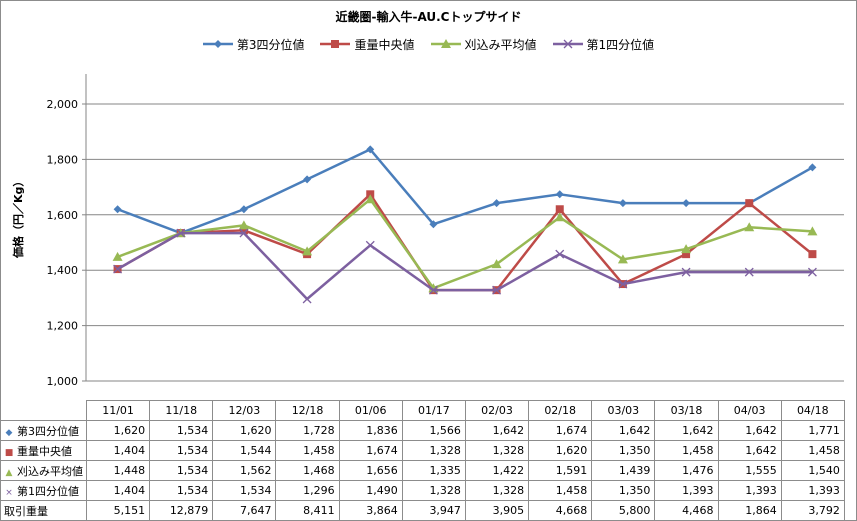 The width and height of the screenshot is (857, 521). I want to click on data-label: 1,350, so click(623, 450).